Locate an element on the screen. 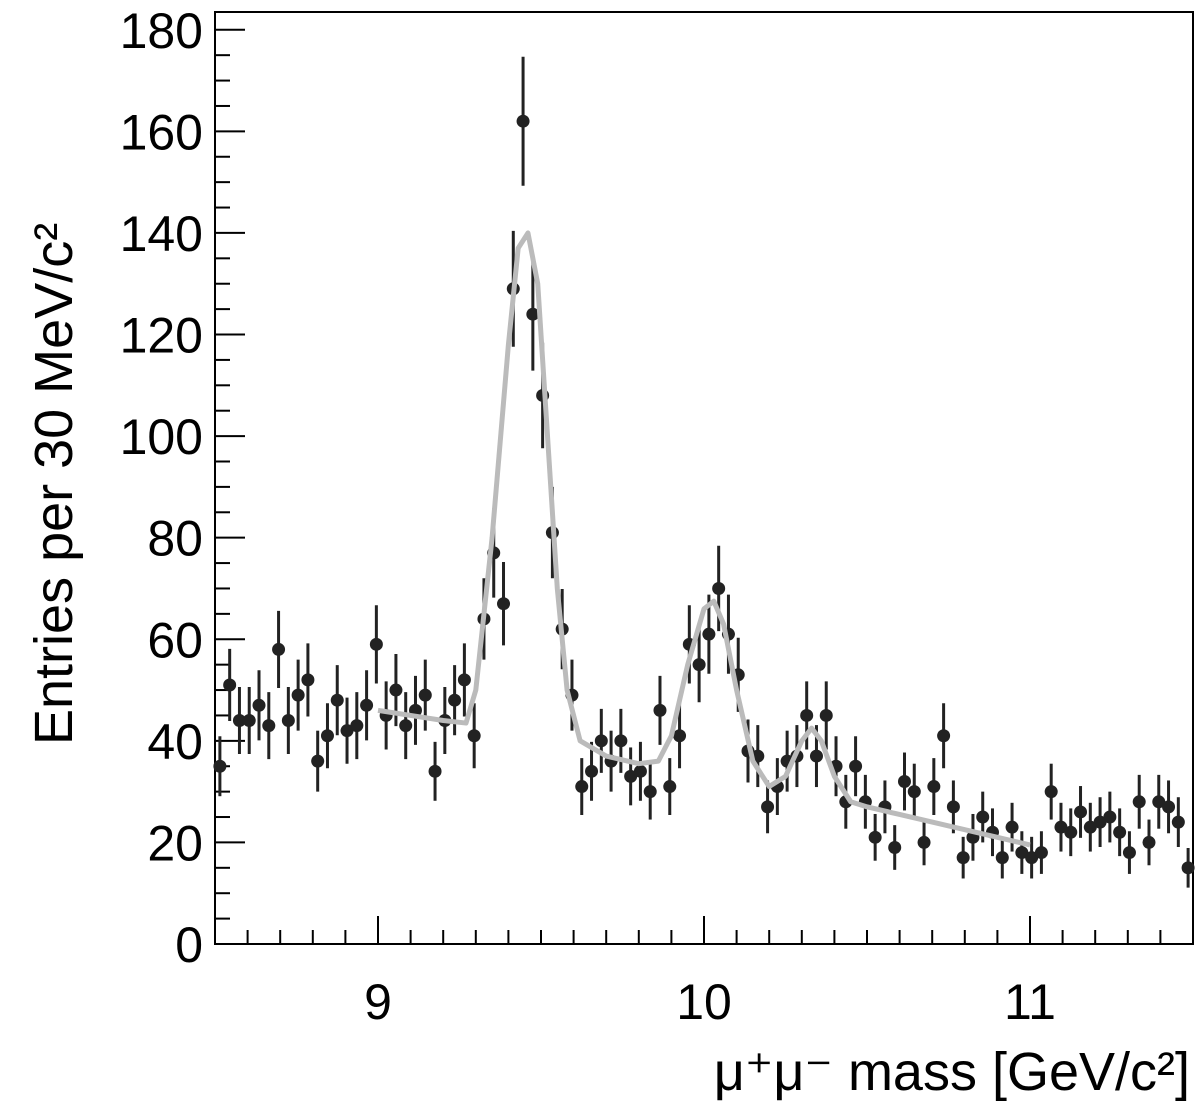 The width and height of the screenshot is (1202, 1110). y-tick-label: 120 is located at coordinates (161, 336).